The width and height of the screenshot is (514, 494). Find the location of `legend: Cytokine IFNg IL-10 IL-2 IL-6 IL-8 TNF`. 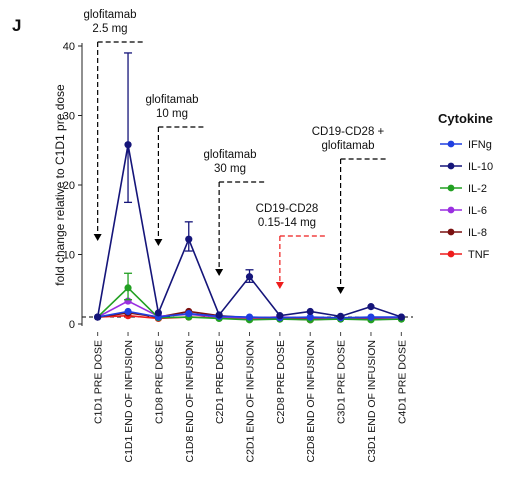

legend: Cytokine IFNg IL-10 IL-2 IL-6 IL-8 TNF is located at coordinates (465, 186).